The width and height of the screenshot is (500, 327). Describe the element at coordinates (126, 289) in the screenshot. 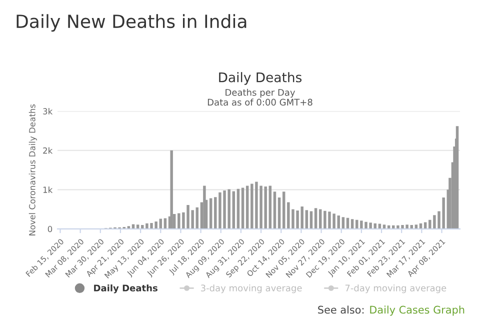

I see `text: Daily Deaths` at that location.